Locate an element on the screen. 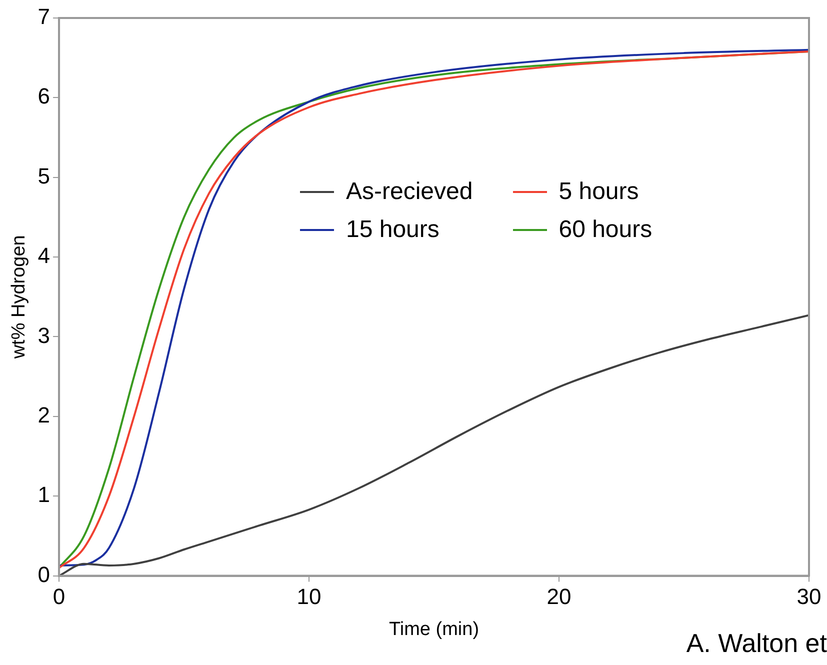  y-tick-label: 3 is located at coordinates (44, 335).